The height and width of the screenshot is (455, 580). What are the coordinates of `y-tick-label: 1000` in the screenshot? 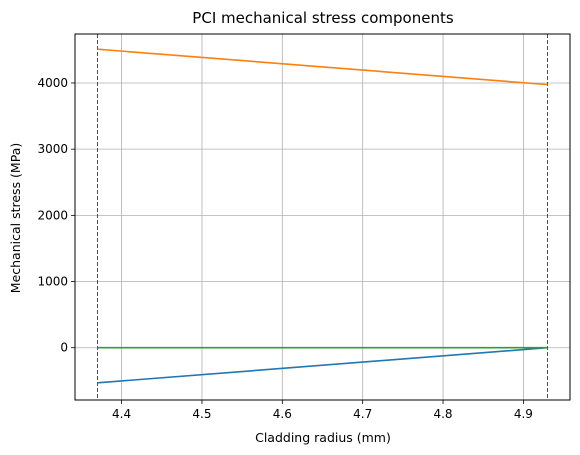 It's located at (52, 282).